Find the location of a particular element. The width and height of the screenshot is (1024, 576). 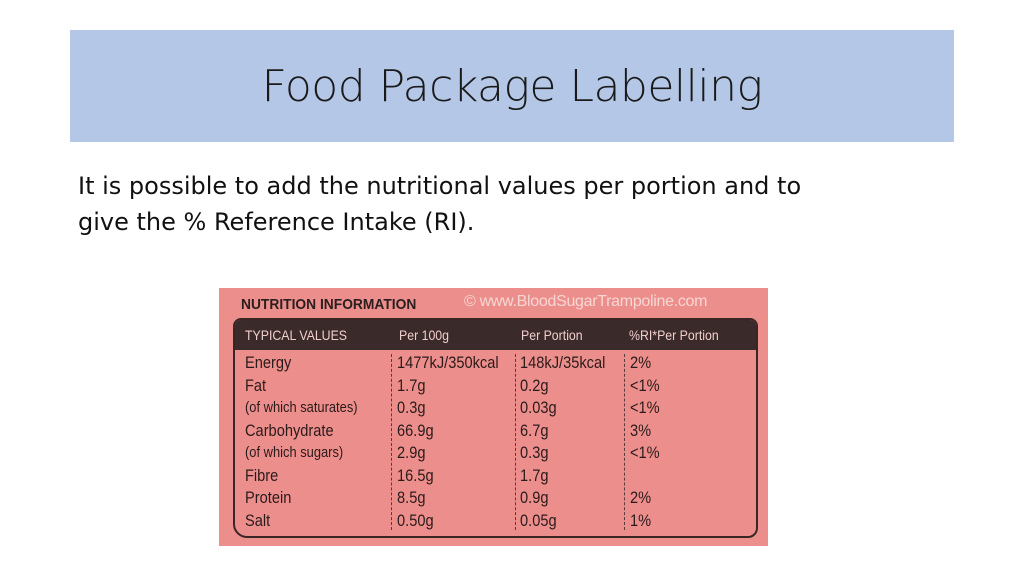

nutrient-name: Protein is located at coordinates (268, 497).